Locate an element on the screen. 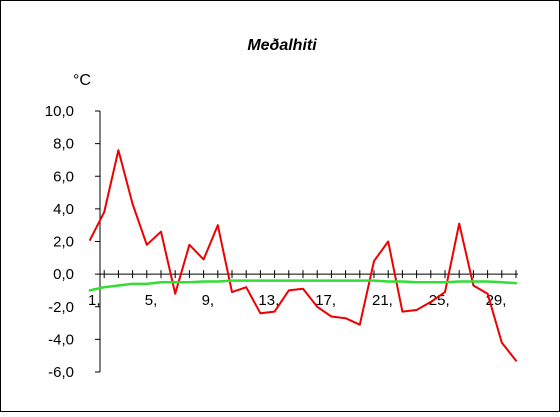 This screenshot has width=560, height=417. x-tick-label: 9, is located at coordinates (208, 300).